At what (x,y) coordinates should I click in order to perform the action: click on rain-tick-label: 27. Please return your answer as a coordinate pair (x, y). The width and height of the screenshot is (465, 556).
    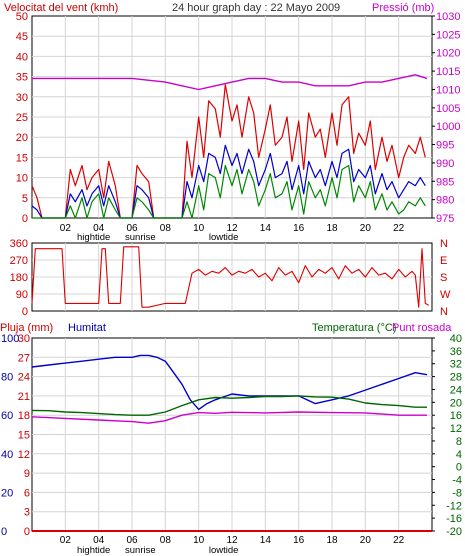
    Looking at the image, I should click on (24, 358).